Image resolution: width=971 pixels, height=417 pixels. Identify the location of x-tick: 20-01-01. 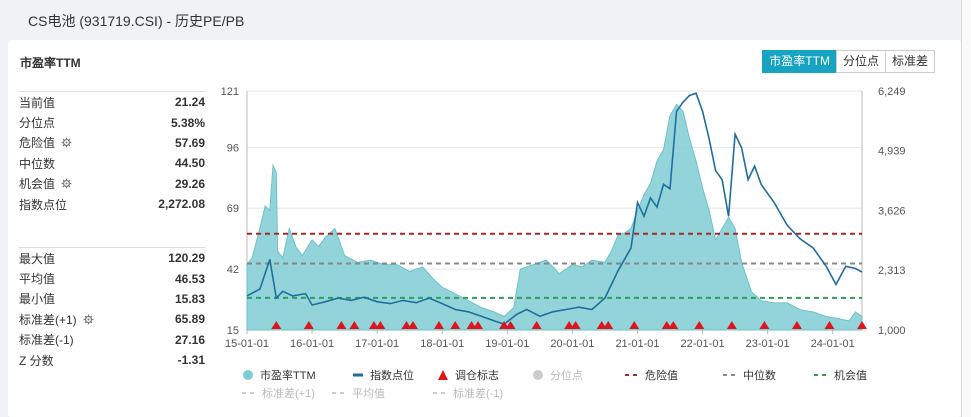
(572, 344).